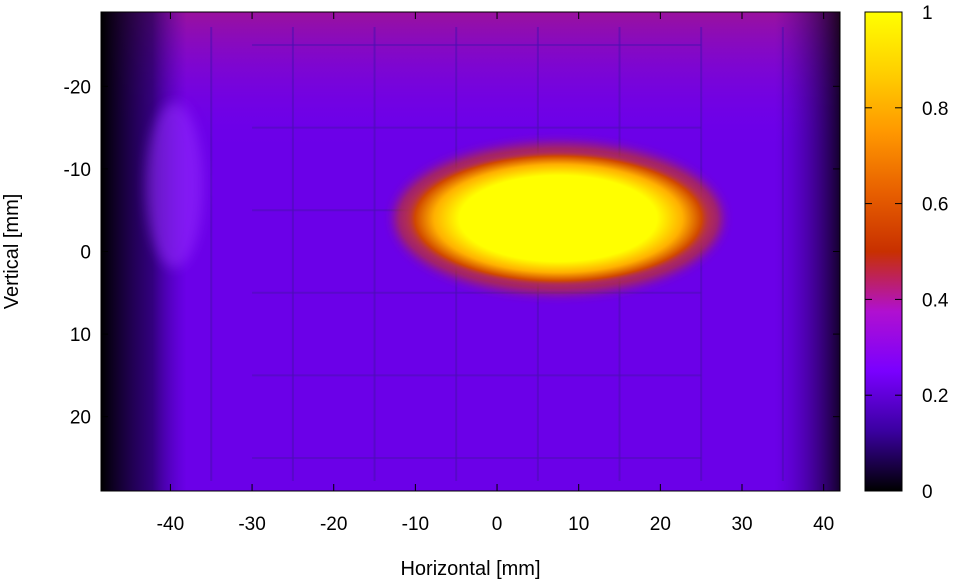 The image size is (953, 581). Describe the element at coordinates (935, 205) in the screenshot. I see `colorbar-tick-label: 0.6` at that location.